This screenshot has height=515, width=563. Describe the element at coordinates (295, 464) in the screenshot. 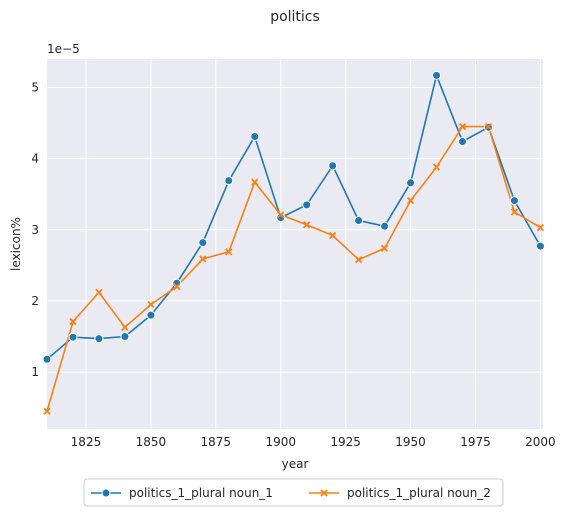

I see `x-axis-label: year` at that location.